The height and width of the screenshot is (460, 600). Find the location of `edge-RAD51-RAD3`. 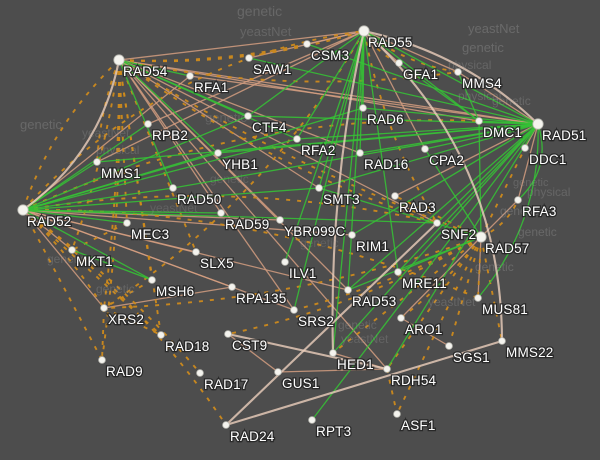

edge-RAD51-RAD3 is located at coordinates (466, 160).